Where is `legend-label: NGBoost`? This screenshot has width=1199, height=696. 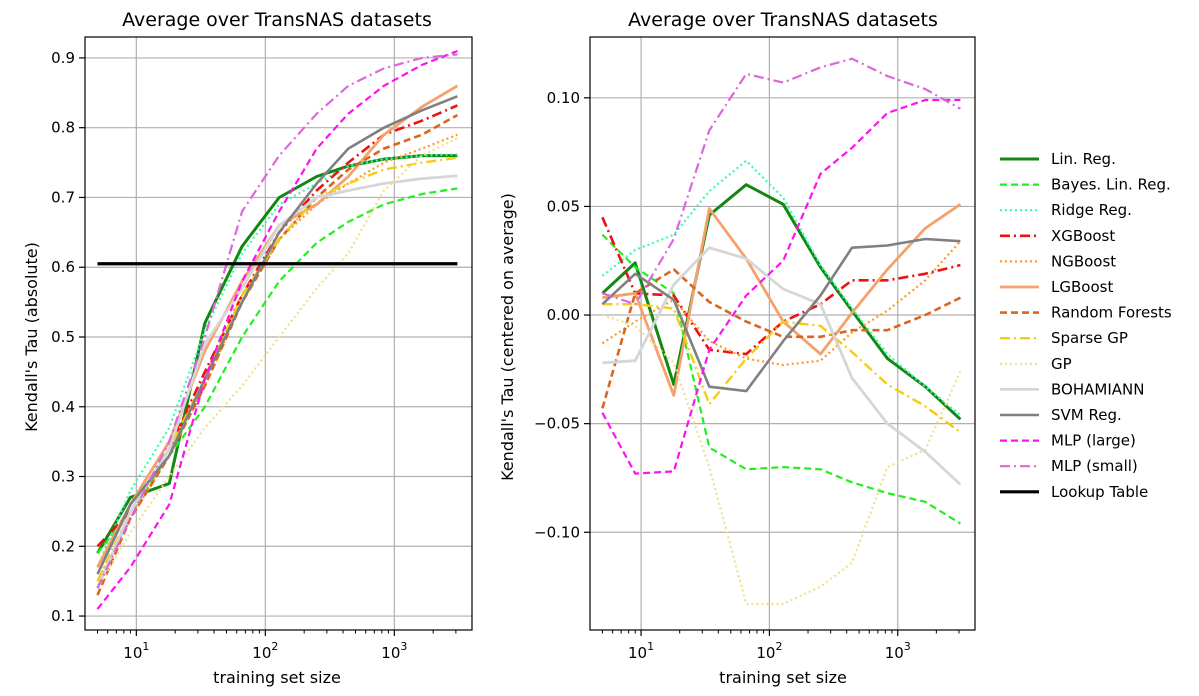
legend-label: NGBoost is located at coordinates (1083, 261).